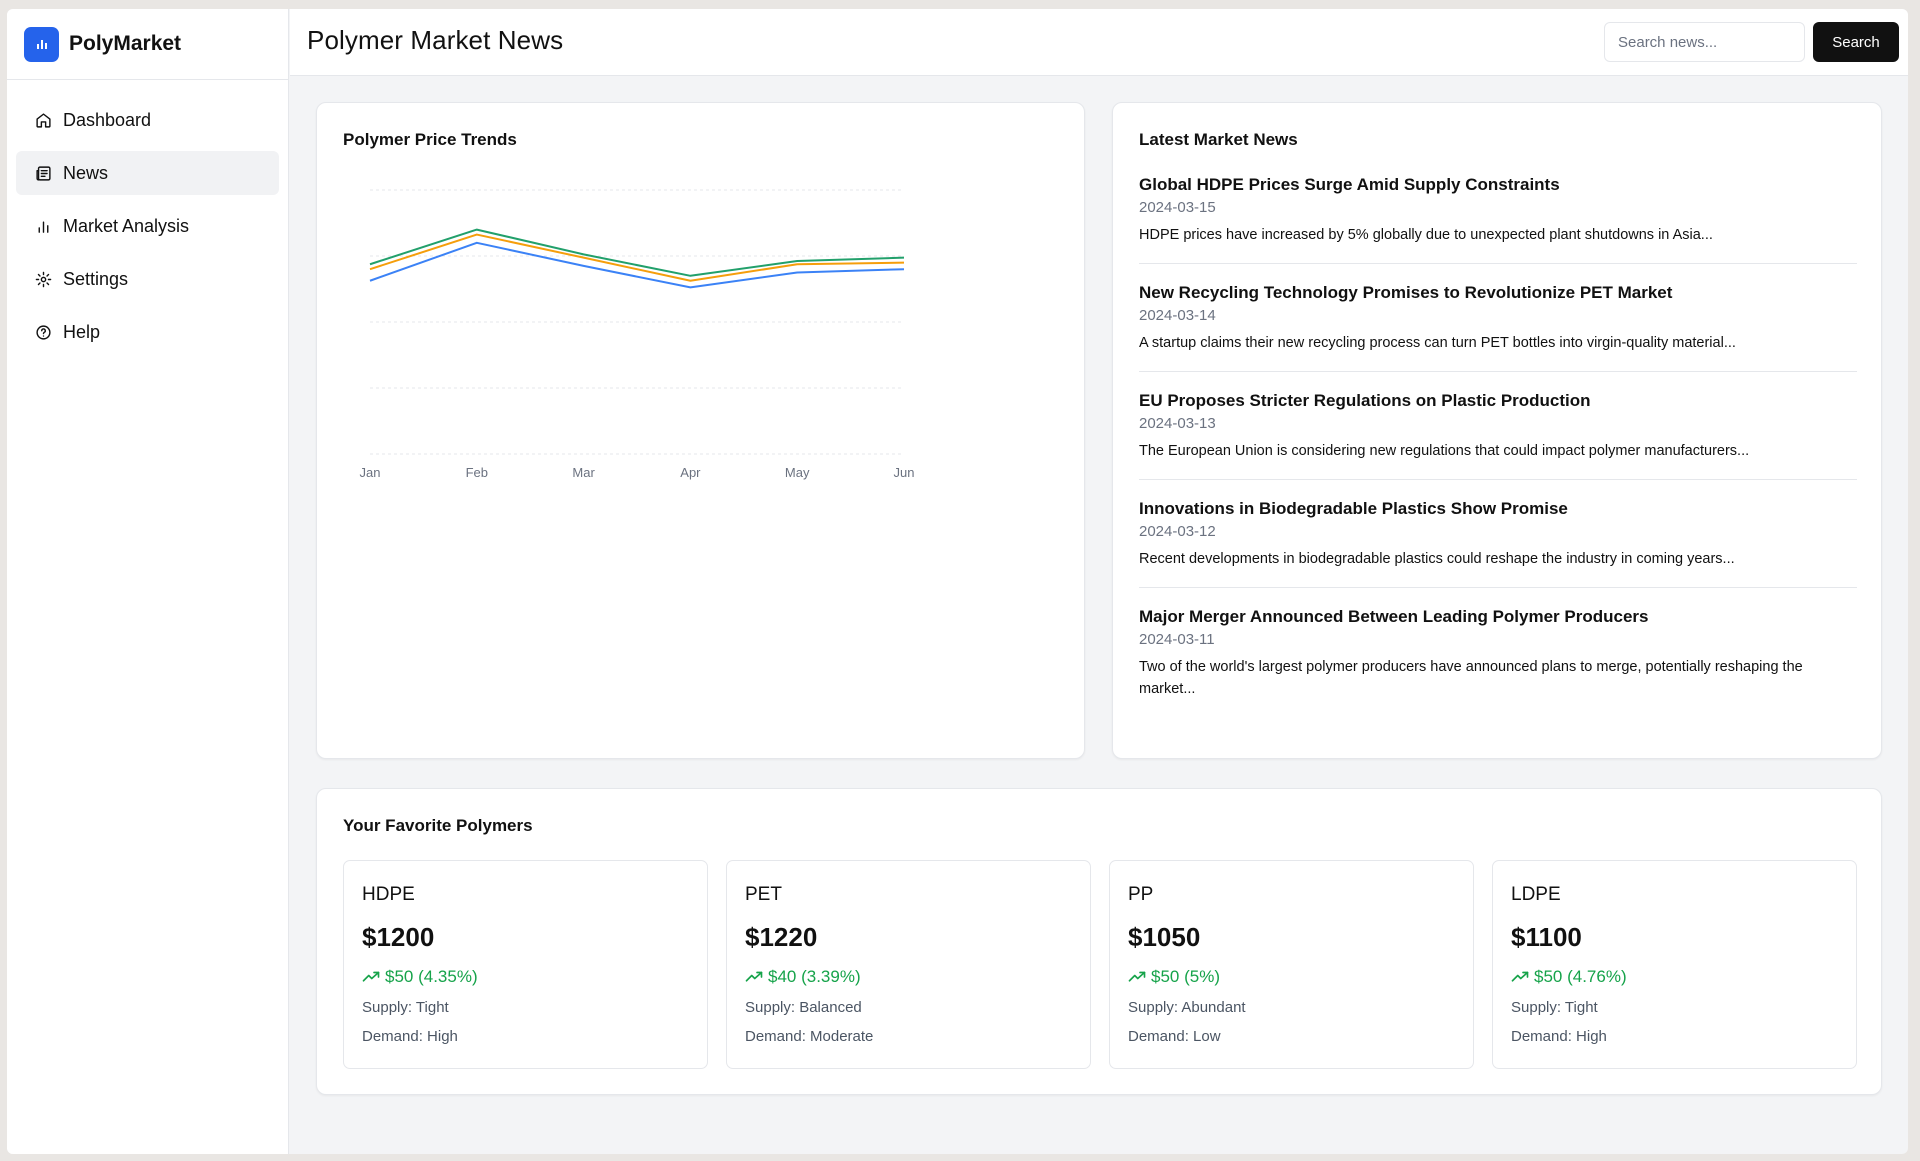  What do you see at coordinates (82, 331) in the screenshot?
I see `sidebar-item-label: Help` at bounding box center [82, 331].